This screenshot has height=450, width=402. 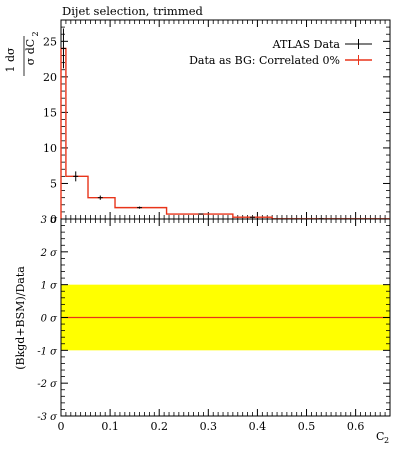 What do you see at coordinates (61, 426) in the screenshot?
I see `x-tick-label: 0` at bounding box center [61, 426].